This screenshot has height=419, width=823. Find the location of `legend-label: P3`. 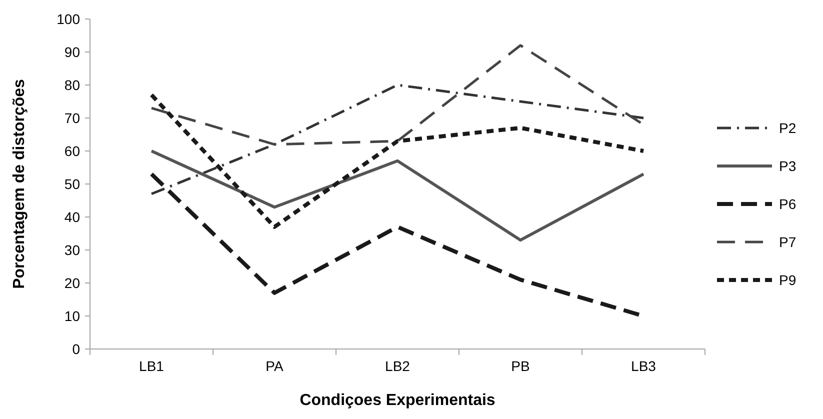

legend-label: P3 is located at coordinates (787, 166).